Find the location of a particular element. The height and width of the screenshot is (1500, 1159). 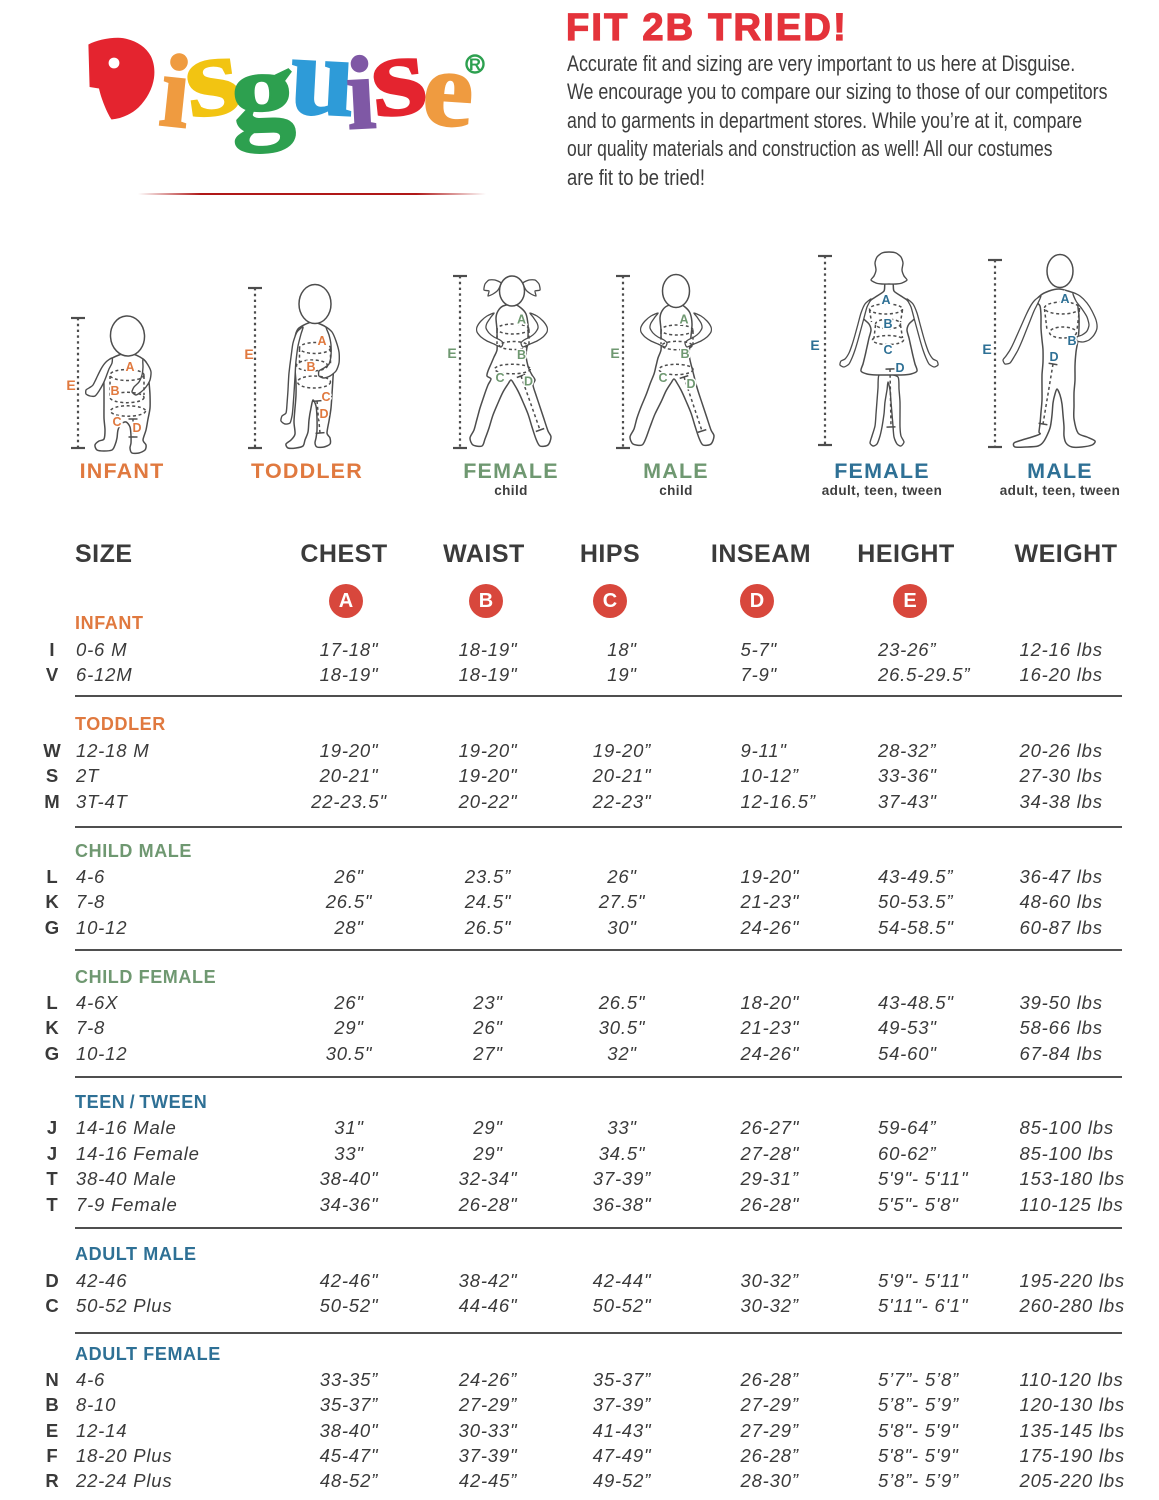

svg-text: g is located at coordinates (263, 92).